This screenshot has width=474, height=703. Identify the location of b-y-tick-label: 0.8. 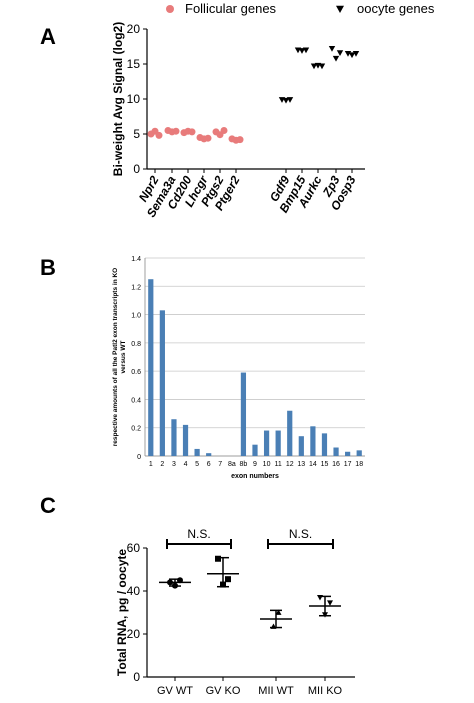
(136, 344).